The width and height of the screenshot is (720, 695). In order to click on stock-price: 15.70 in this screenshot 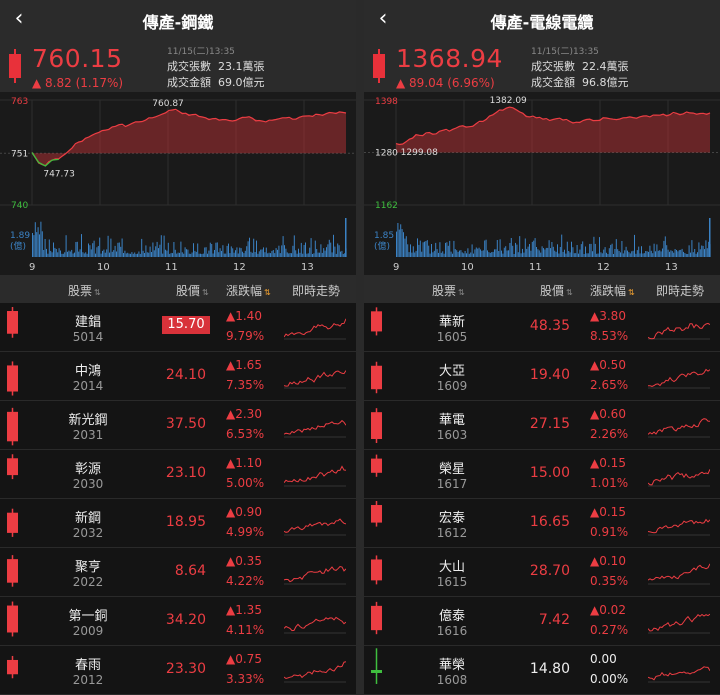, I will do `click(186, 325)`.